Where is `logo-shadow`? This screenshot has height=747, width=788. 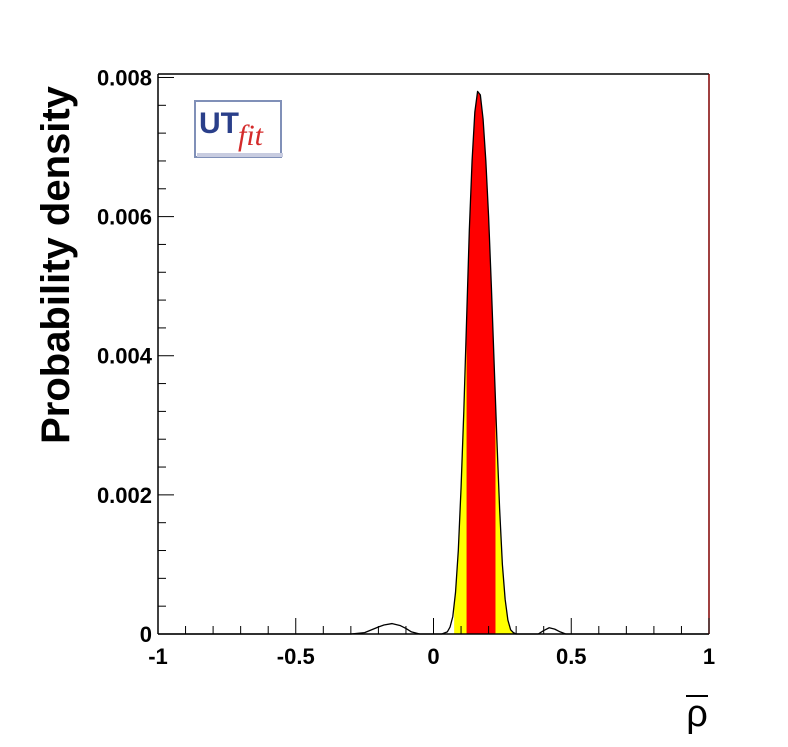 logo-shadow is located at coordinates (240, 155).